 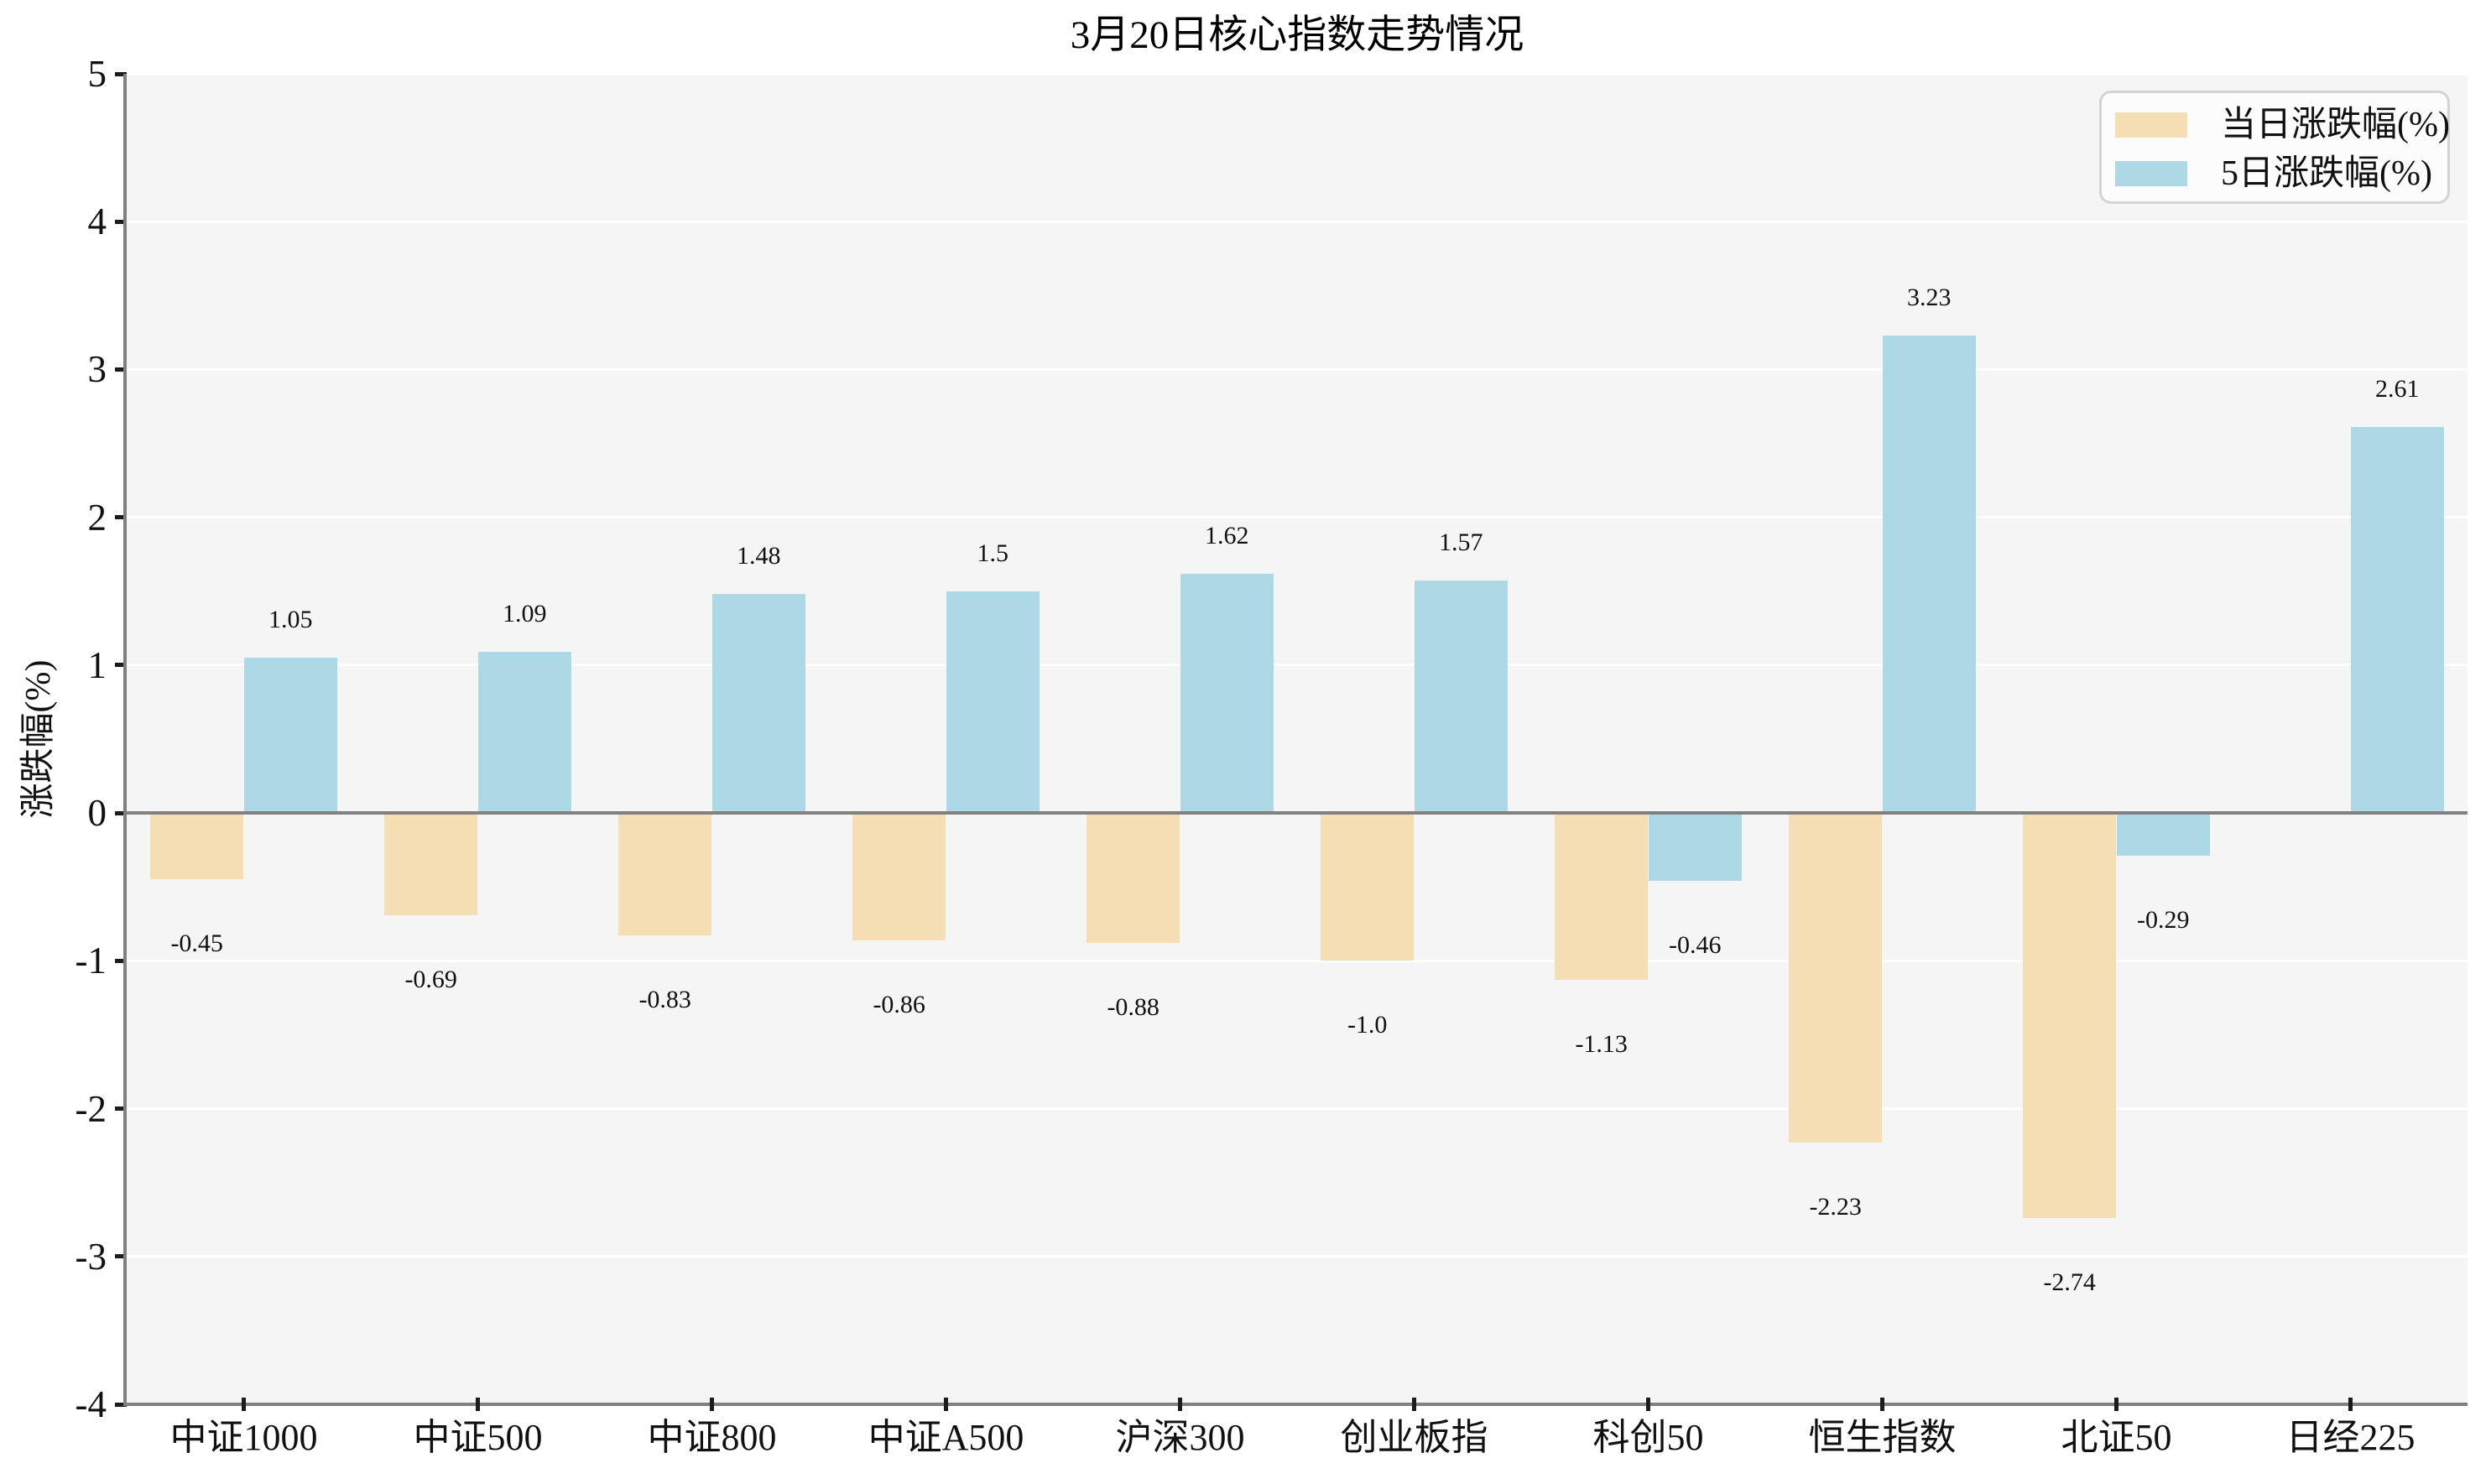 I want to click on value-label: 2.61, so click(x=2397, y=389).